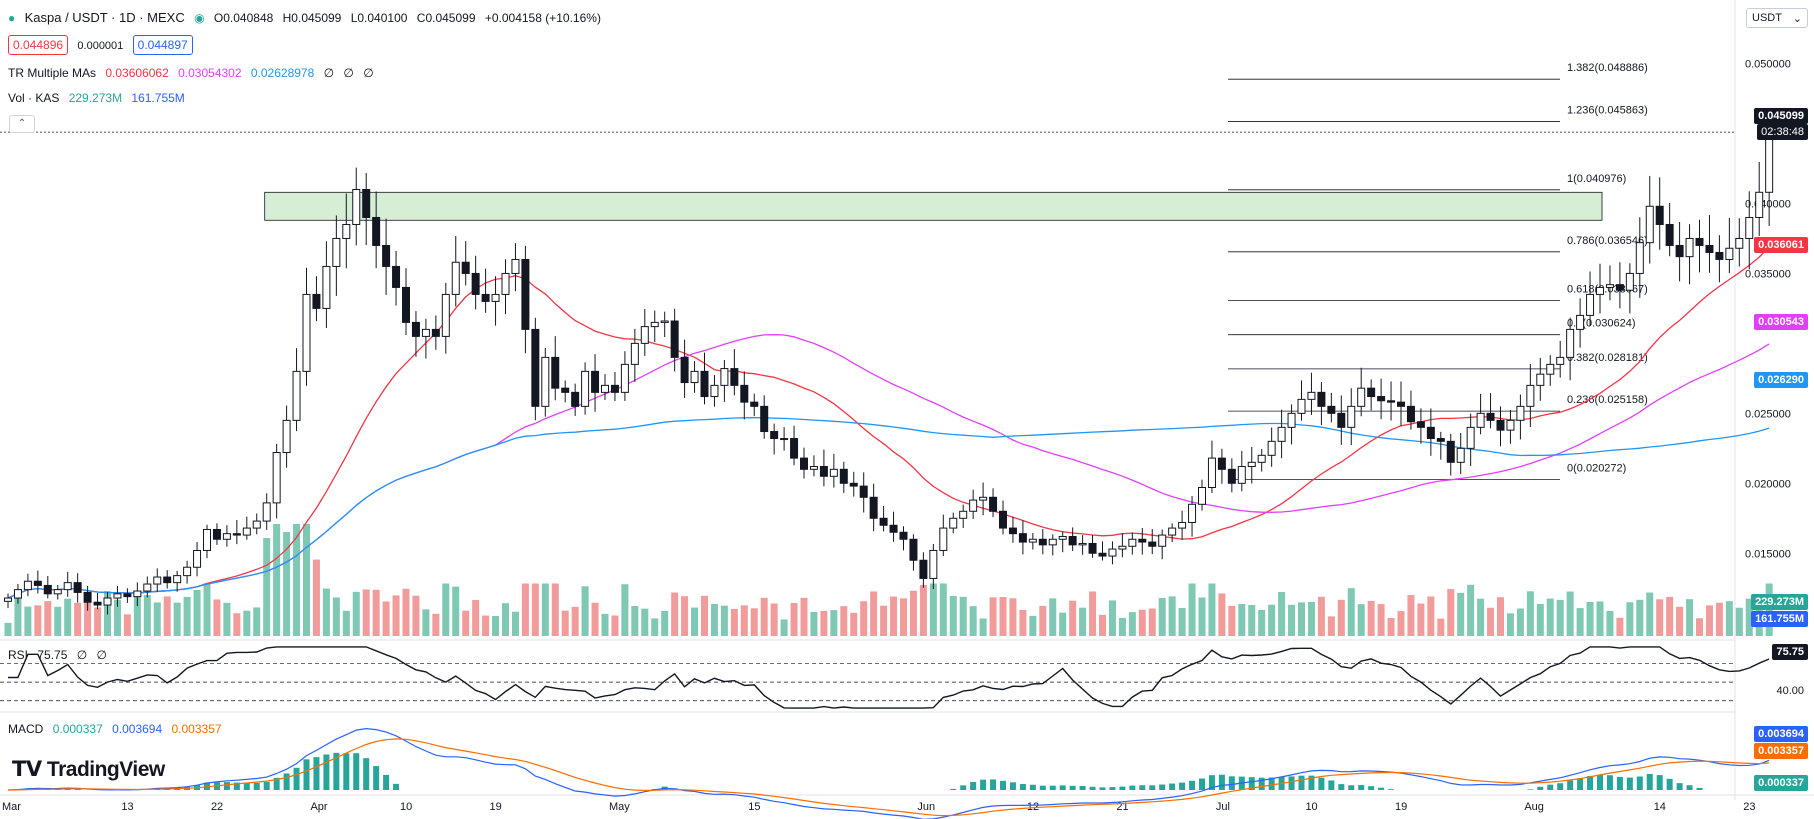 The height and width of the screenshot is (819, 1814). Describe the element at coordinates (1779, 602) in the screenshot. I see `vol-a-badge: 229.273M` at that location.